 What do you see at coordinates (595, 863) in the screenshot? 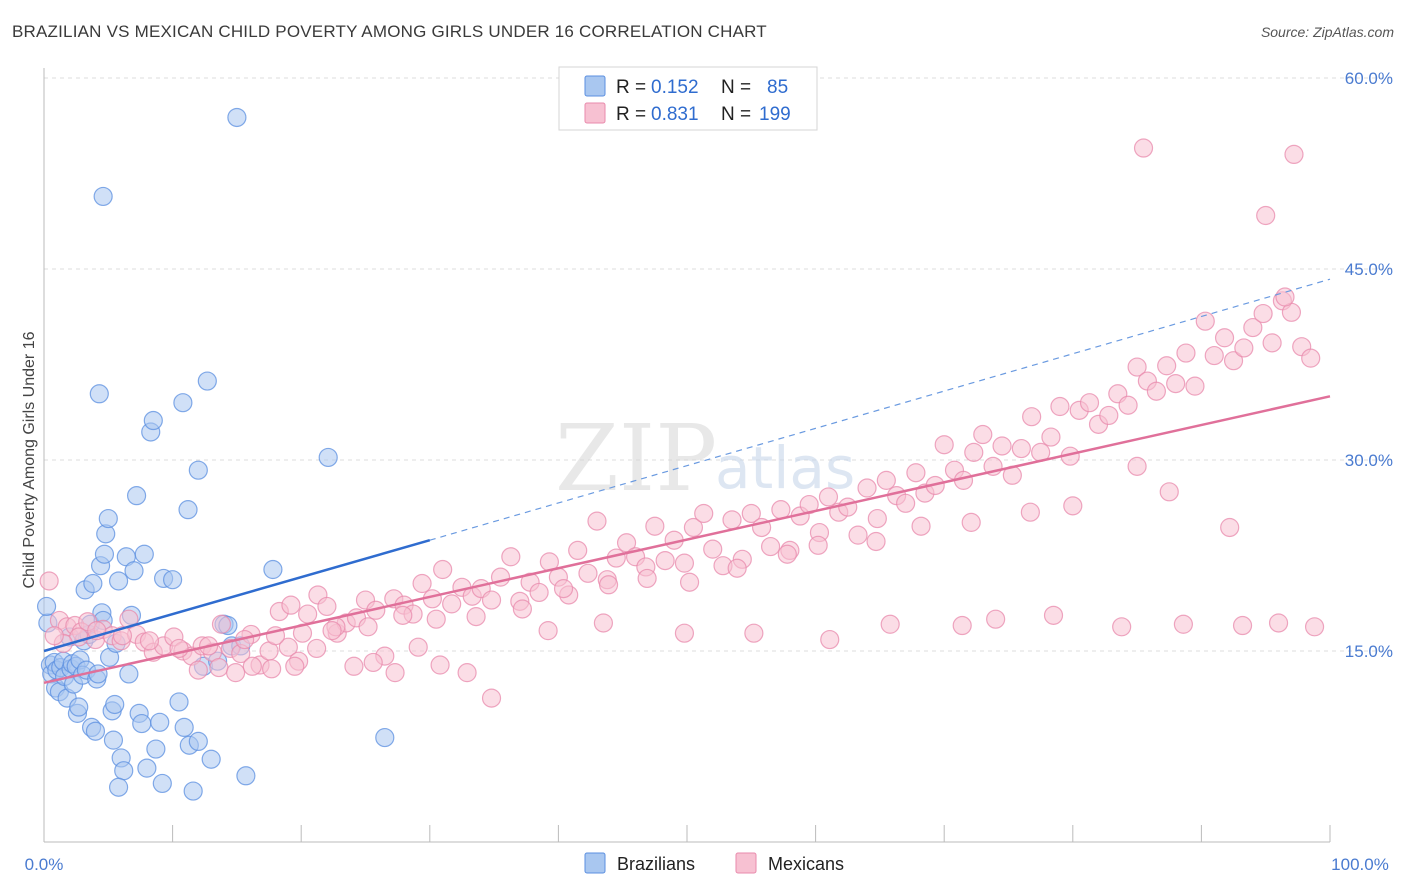
I see `bottom-legend-swatch-brazilians` at bounding box center [595, 863].